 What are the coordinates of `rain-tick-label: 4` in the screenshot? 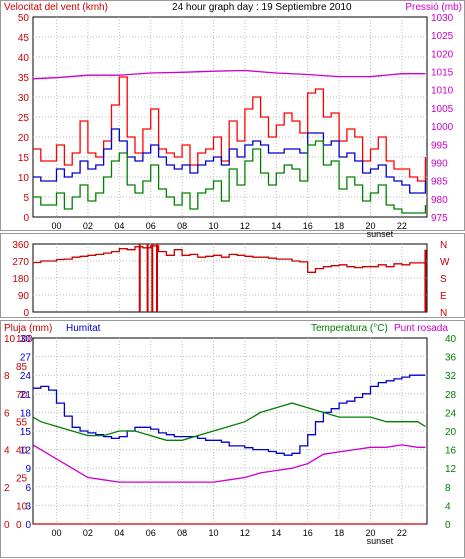 It's located at (7, 451).